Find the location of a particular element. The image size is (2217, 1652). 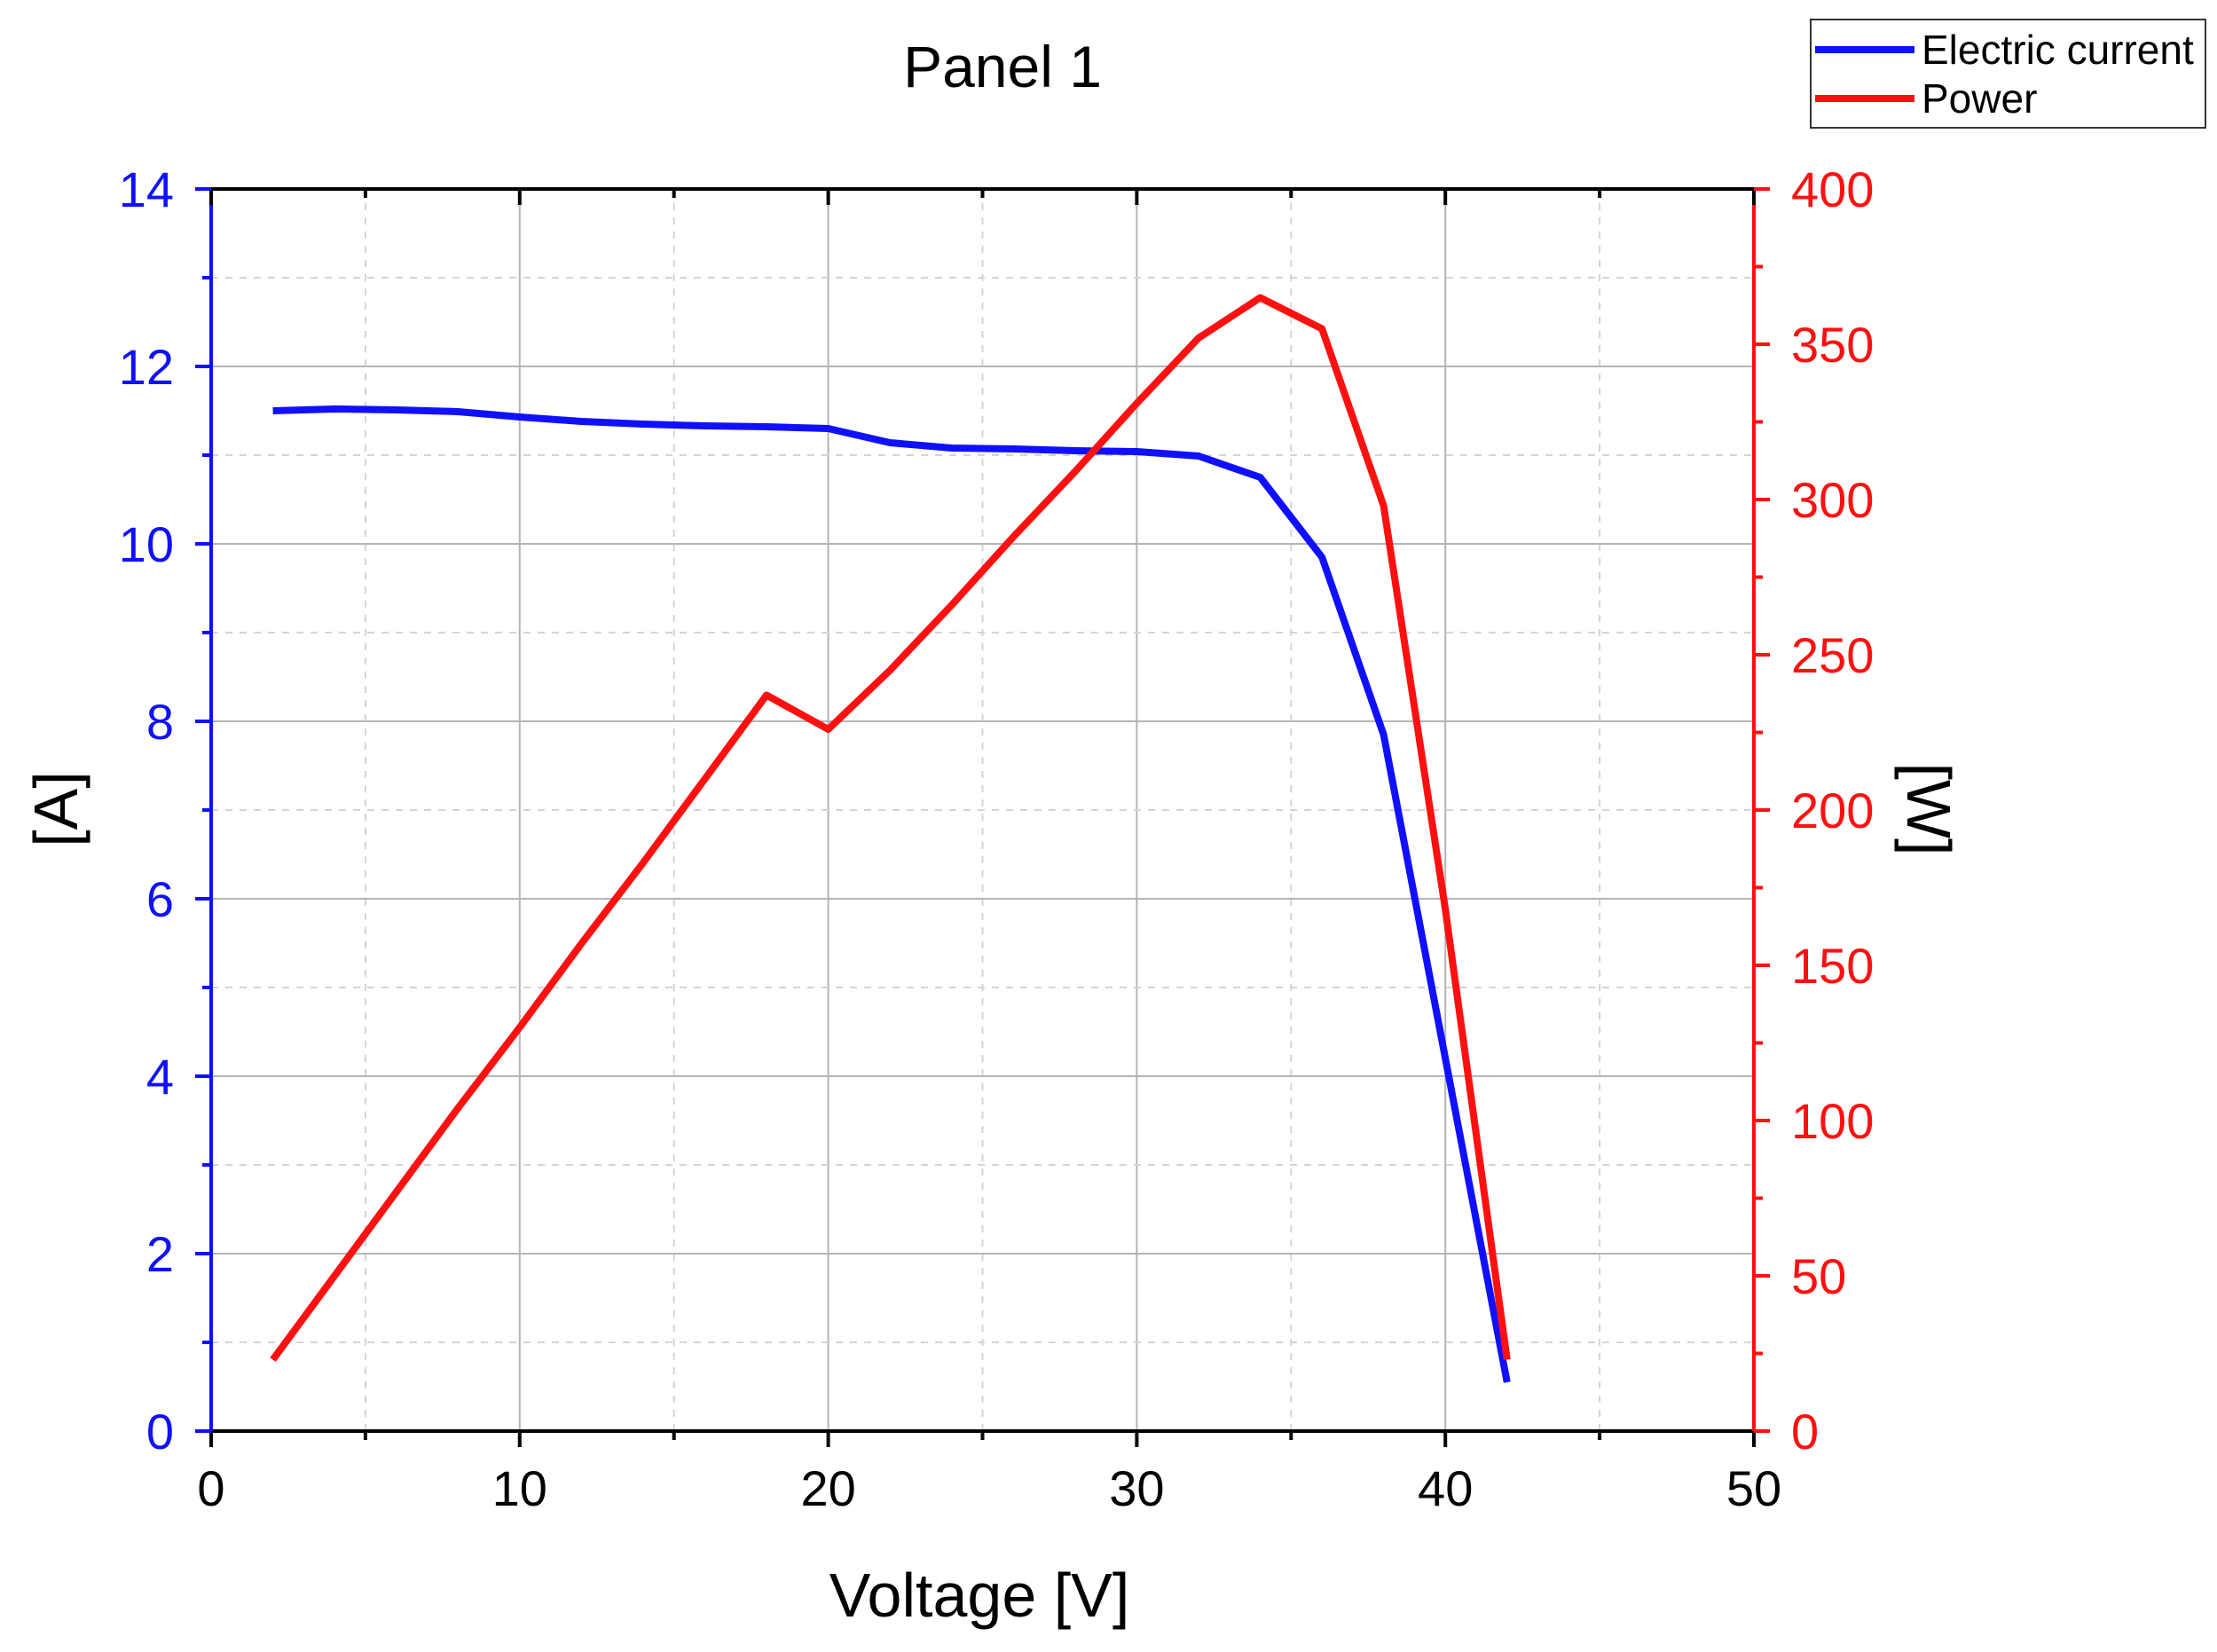

y-right-tick-label: 150 is located at coordinates (1833, 966).